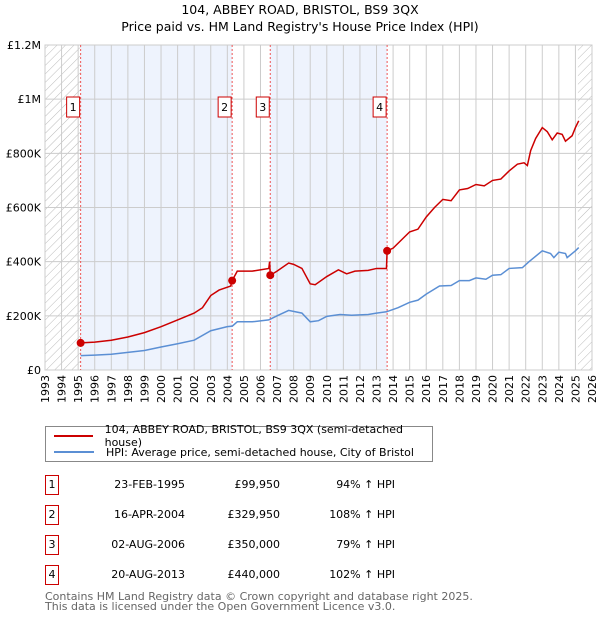 The image size is (600, 620). What do you see at coordinates (52, 485) in the screenshot?
I see `sale-marker-badge: 1` at bounding box center [52, 485].